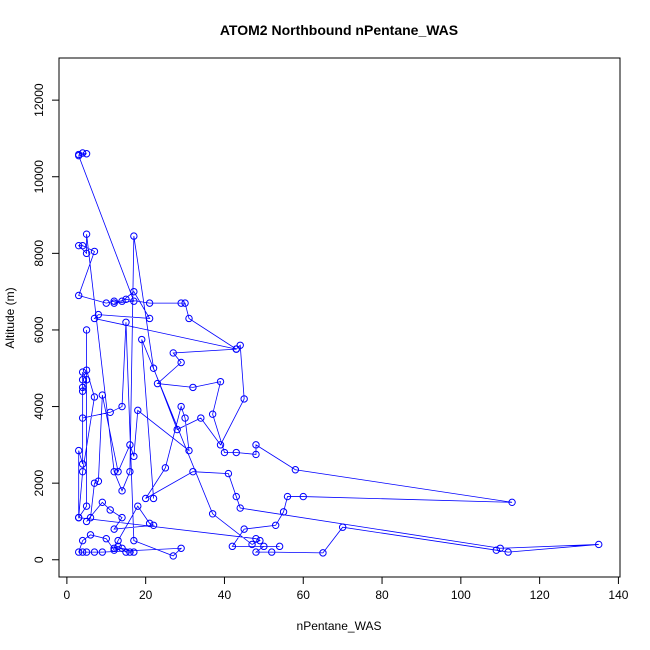 The height and width of the screenshot is (650, 650). What do you see at coordinates (39, 177) in the screenshot?
I see `y-tick-label: 10000` at bounding box center [39, 177].